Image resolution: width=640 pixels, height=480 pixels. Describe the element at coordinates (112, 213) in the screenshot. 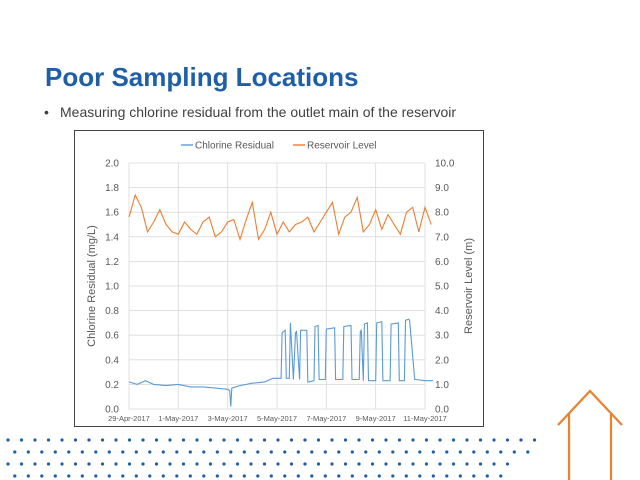

I see `y-tick-label: 1.6` at that location.